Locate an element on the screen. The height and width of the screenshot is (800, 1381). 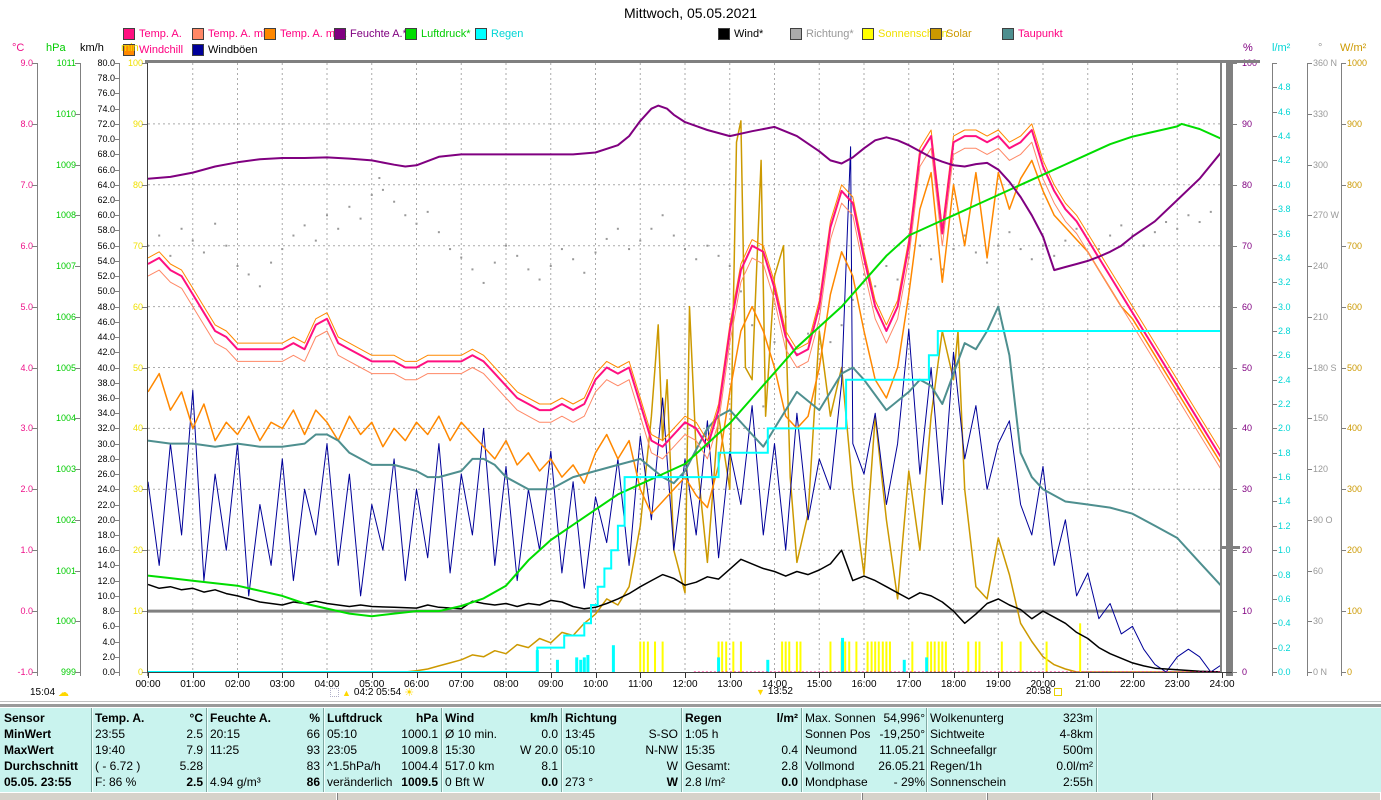
axis-tick-label: 1007 is located at coordinates (65, 266).